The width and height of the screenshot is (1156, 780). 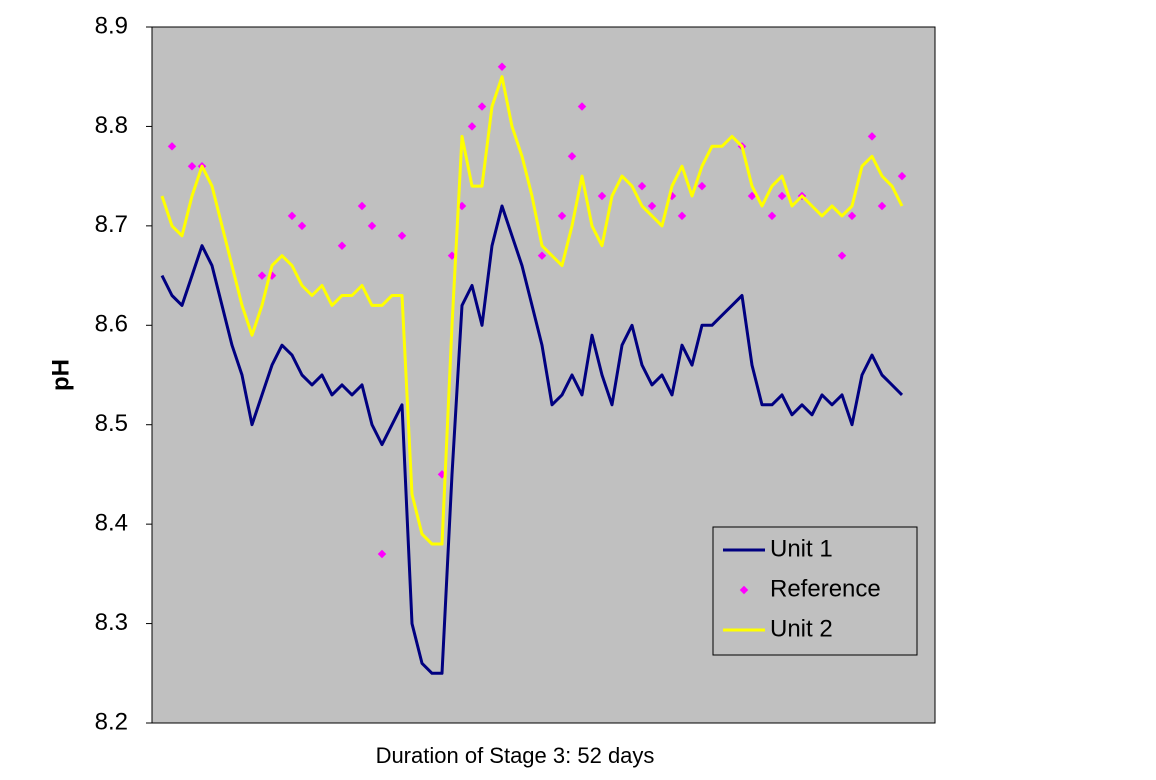 What do you see at coordinates (801, 548) in the screenshot?
I see `legend-label: Unit 1` at bounding box center [801, 548].